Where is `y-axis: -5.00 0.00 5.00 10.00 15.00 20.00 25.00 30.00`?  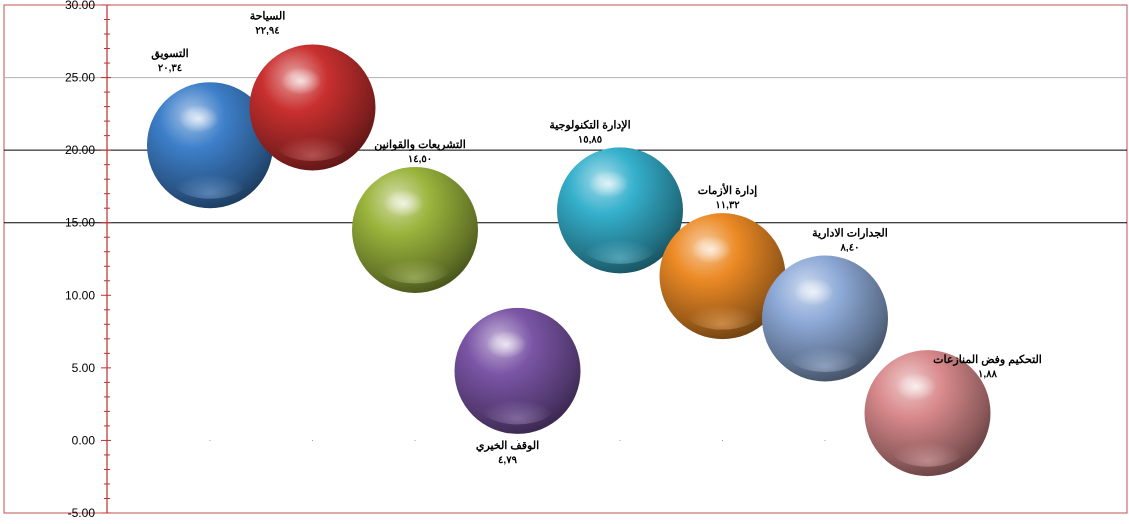
y-axis: -5.00 0.00 5.00 10.00 15.00 20.00 25.00 30.00 is located at coordinates (88, 260).